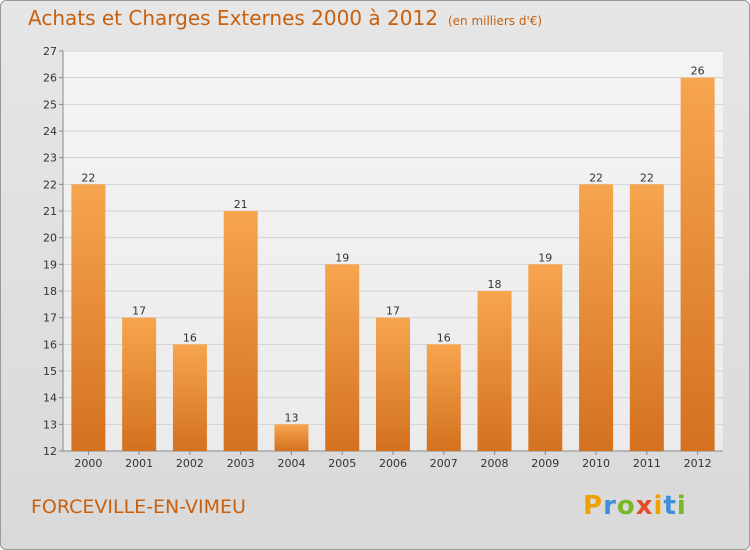  What do you see at coordinates (189, 397) in the screenshot?
I see `bar-2002` at bounding box center [189, 397].